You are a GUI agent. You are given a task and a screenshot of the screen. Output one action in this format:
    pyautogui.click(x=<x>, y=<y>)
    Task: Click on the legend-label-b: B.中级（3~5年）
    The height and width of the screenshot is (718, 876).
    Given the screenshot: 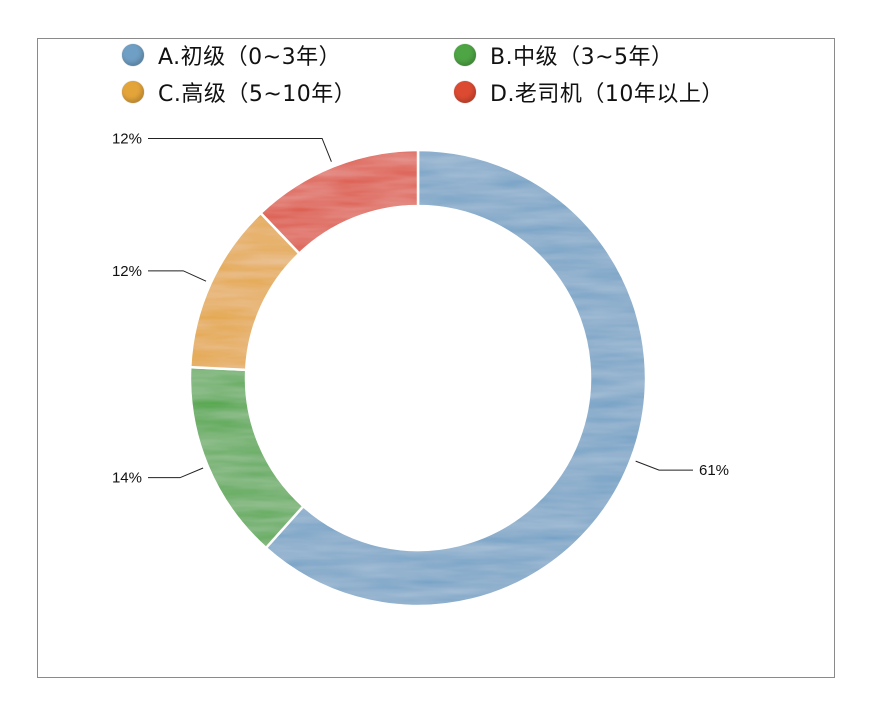 What is the action you would take?
    pyautogui.click(x=582, y=57)
    